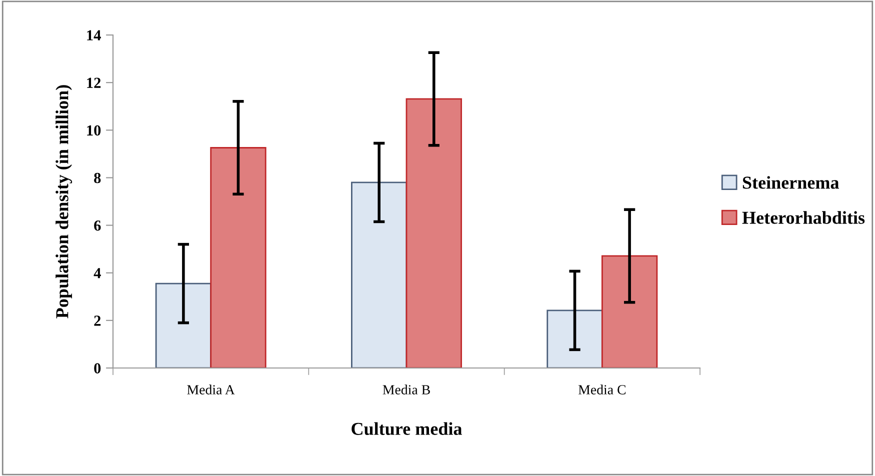 The image size is (875, 476). Describe the element at coordinates (602, 389) in the screenshot. I see `x-tick-label: Media C` at that location.